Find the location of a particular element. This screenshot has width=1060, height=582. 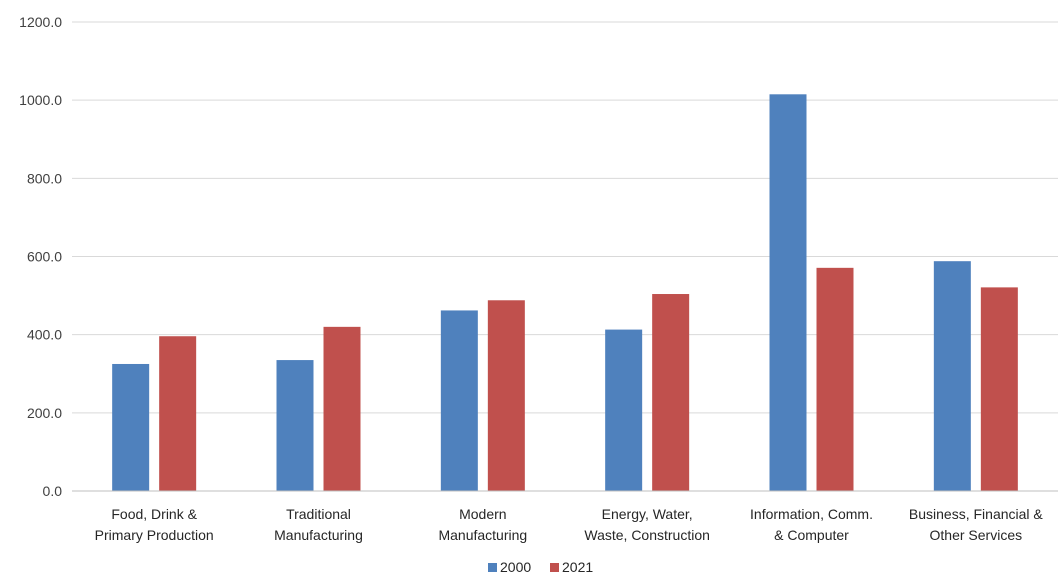

legend-label-2000: 2000 is located at coordinates (515, 567).